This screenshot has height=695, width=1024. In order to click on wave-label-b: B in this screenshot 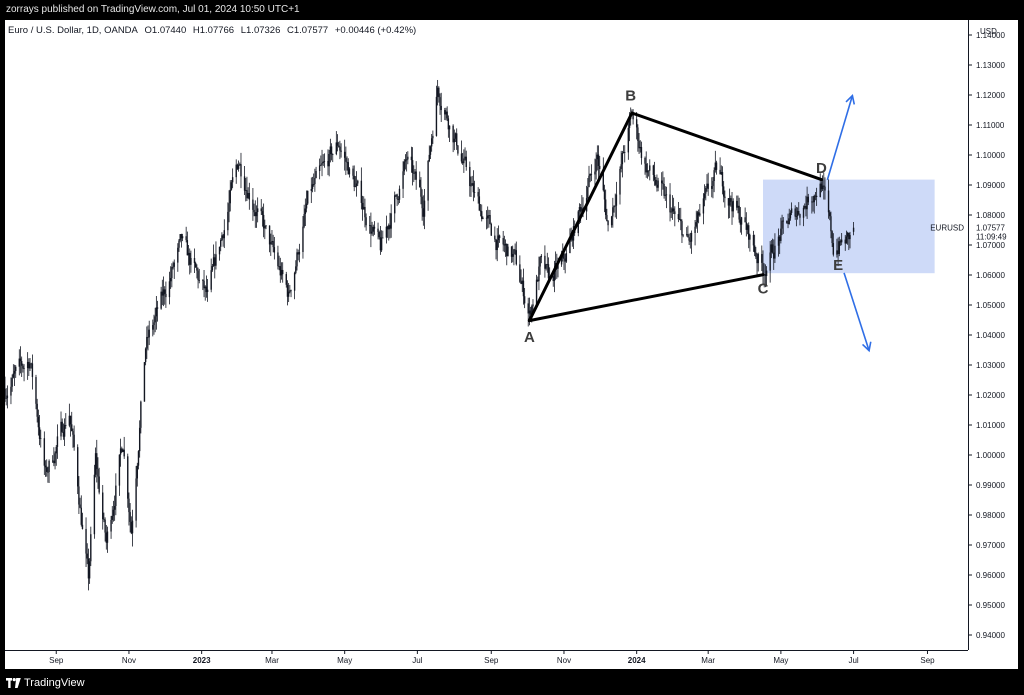, I will do `click(630, 95)`.